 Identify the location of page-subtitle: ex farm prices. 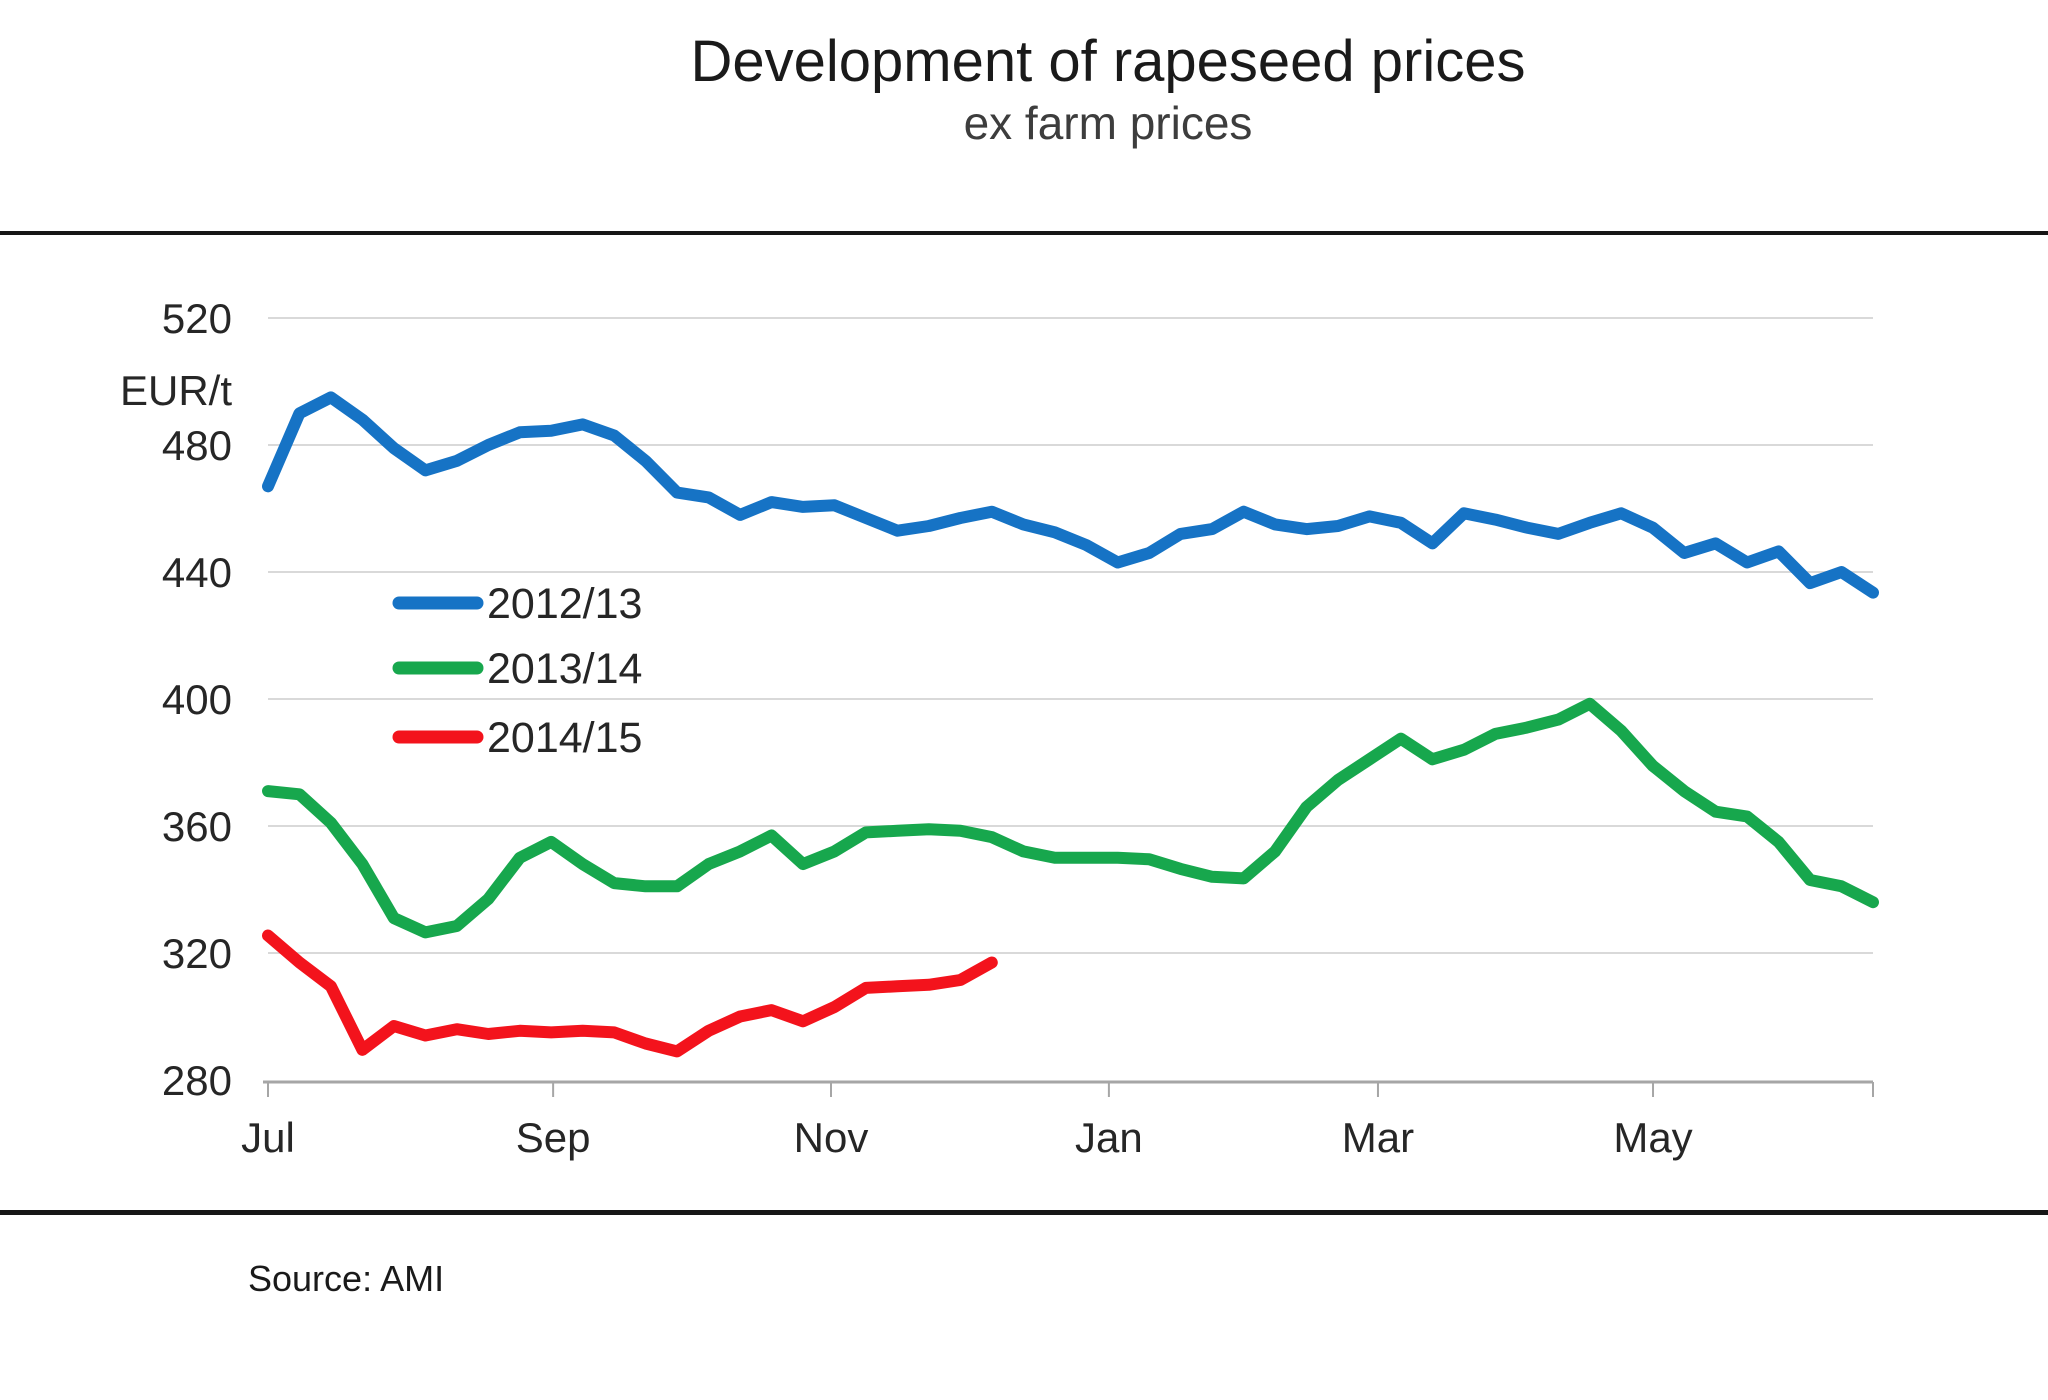
(1108, 123).